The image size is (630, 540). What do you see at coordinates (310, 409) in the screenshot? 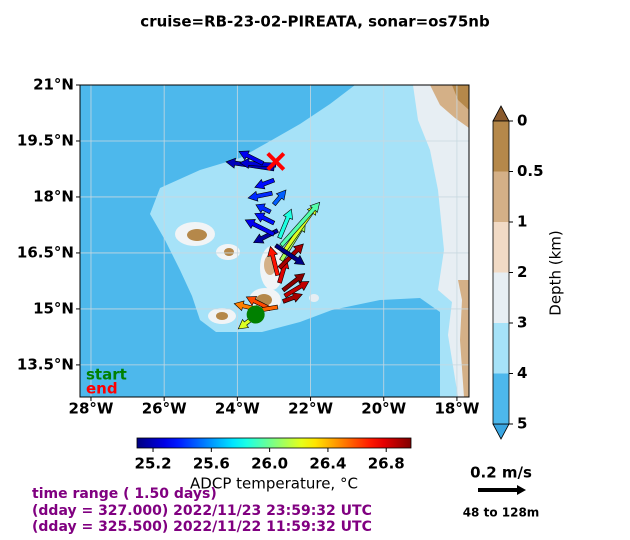
I see `x-tick-label: 22°W` at bounding box center [310, 409].